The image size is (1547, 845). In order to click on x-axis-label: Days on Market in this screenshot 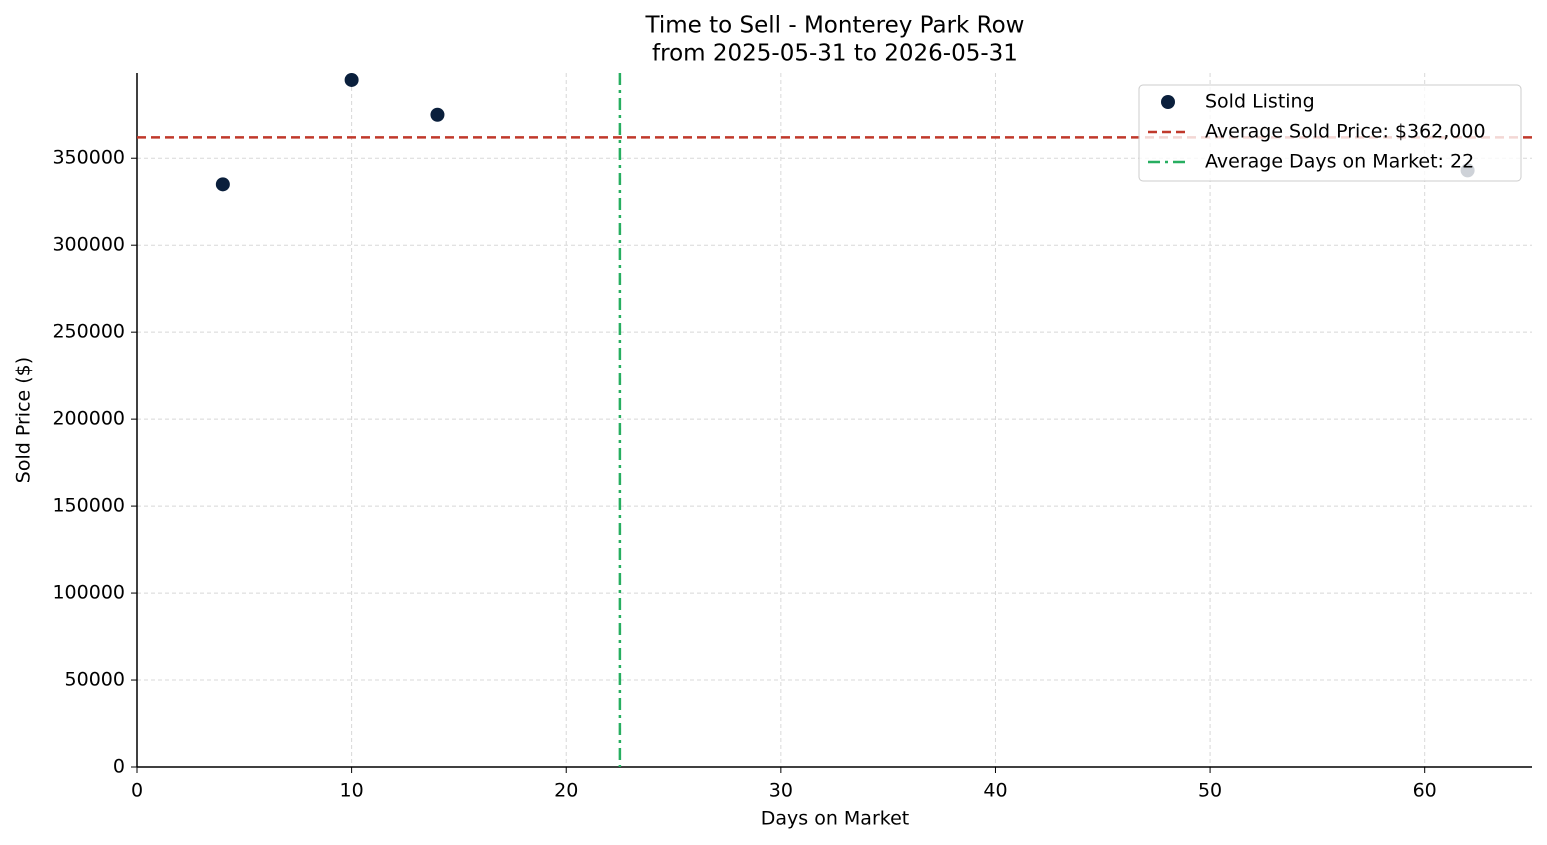, I will do `click(835, 819)`.